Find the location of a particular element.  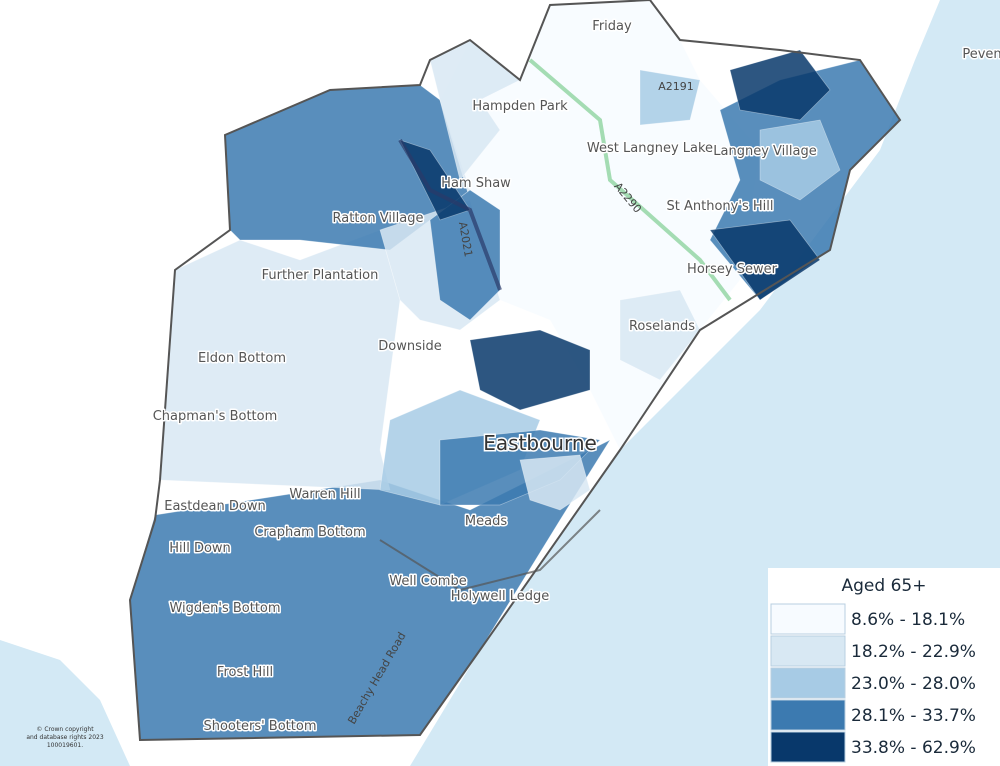

legend-label: 23.0% - 28.0% is located at coordinates (913, 684).